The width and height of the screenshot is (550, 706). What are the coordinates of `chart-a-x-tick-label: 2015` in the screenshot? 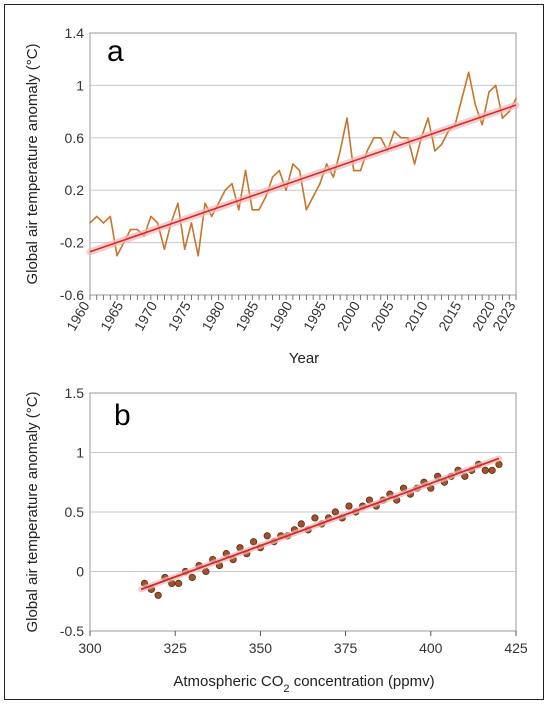 It's located at (450, 315).